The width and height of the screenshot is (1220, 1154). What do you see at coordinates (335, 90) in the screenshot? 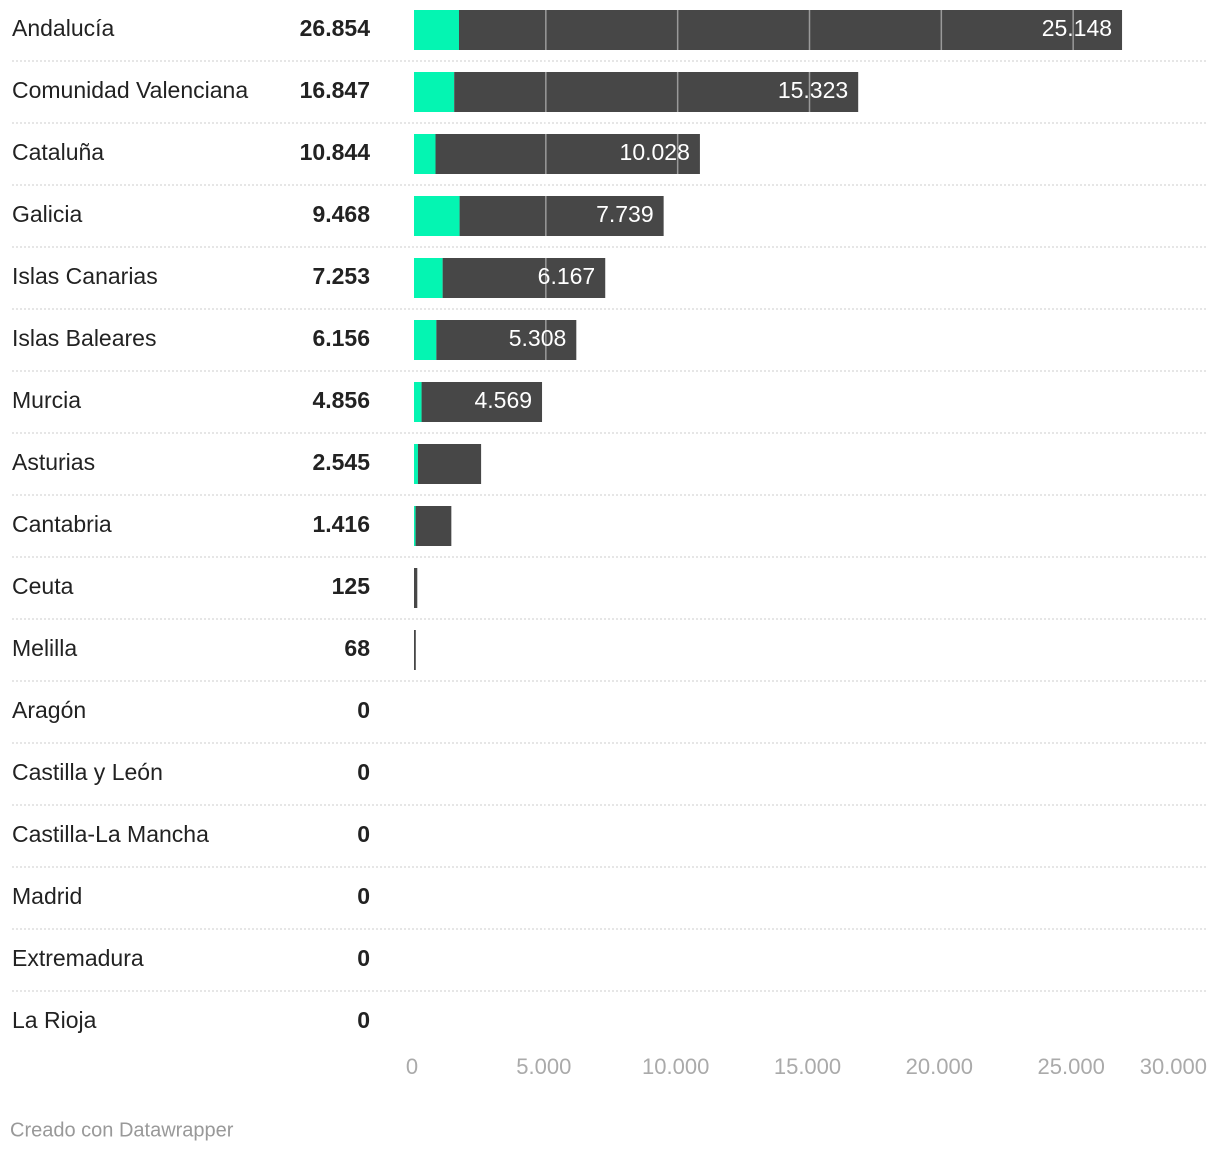
I see `total-label: 16.847` at bounding box center [335, 90].